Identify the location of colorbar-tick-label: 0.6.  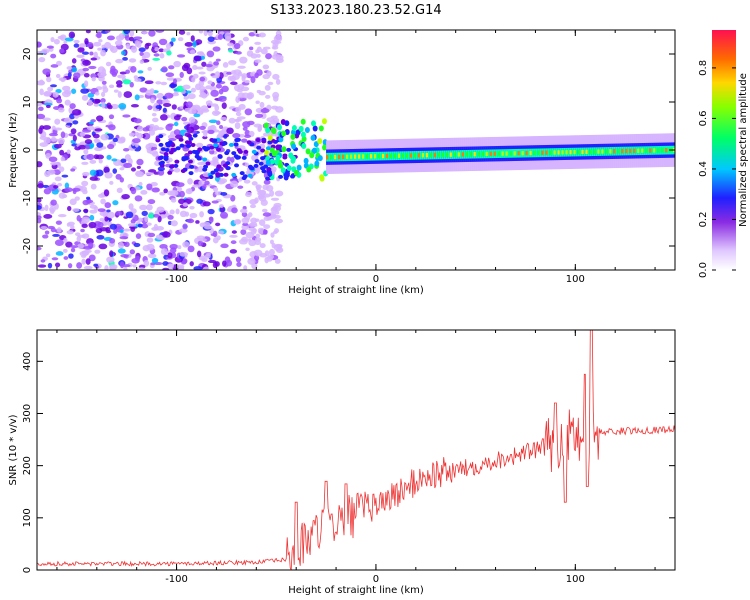
(703, 118).